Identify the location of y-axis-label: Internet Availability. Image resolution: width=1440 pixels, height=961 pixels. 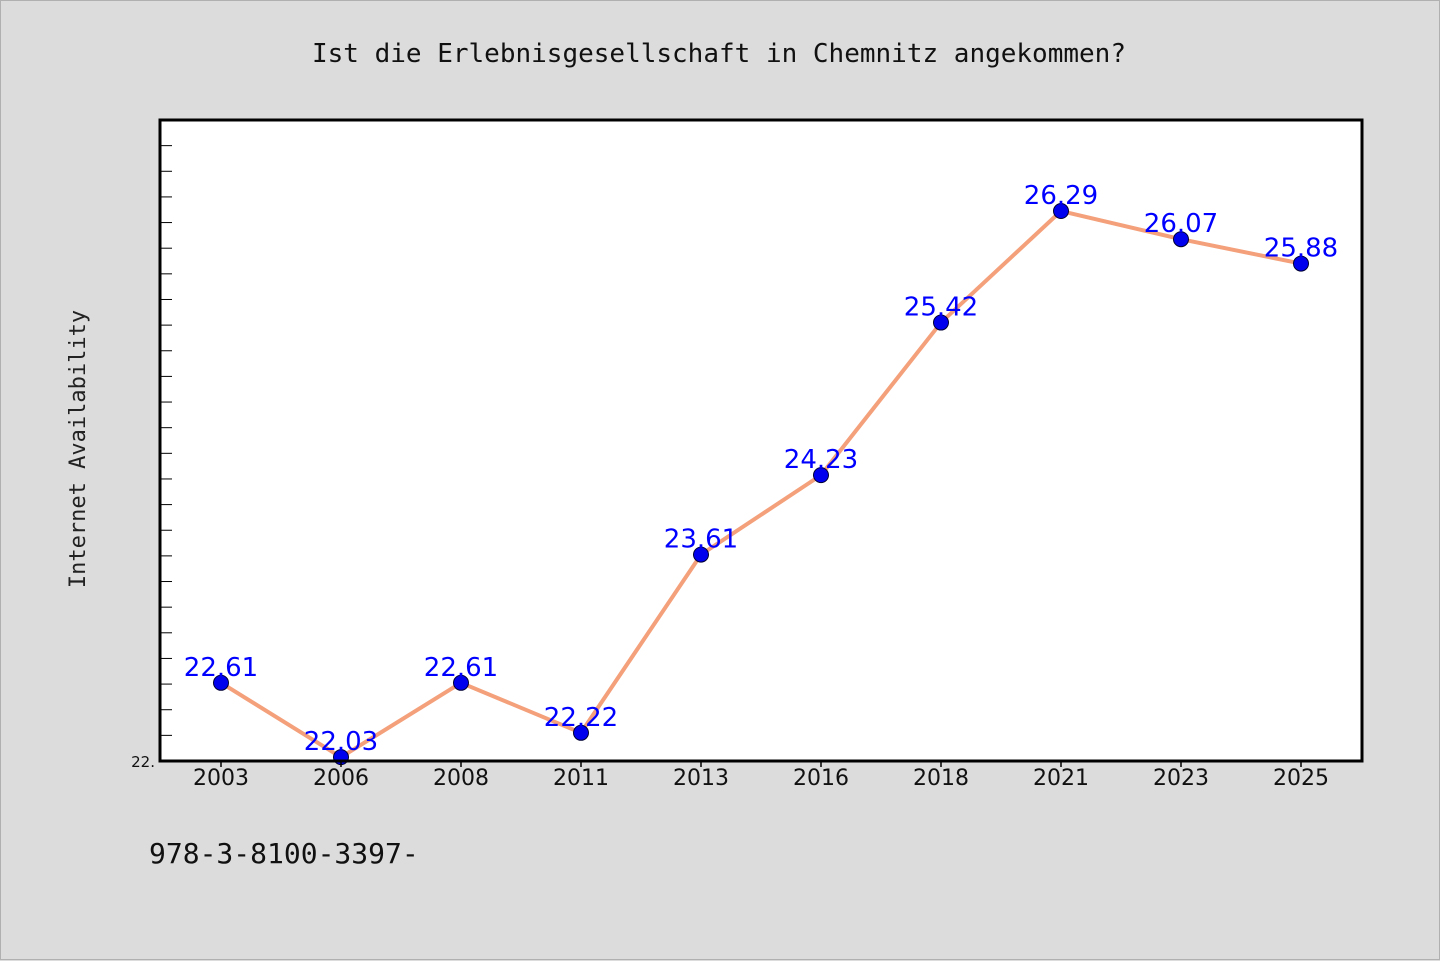
(78, 449).